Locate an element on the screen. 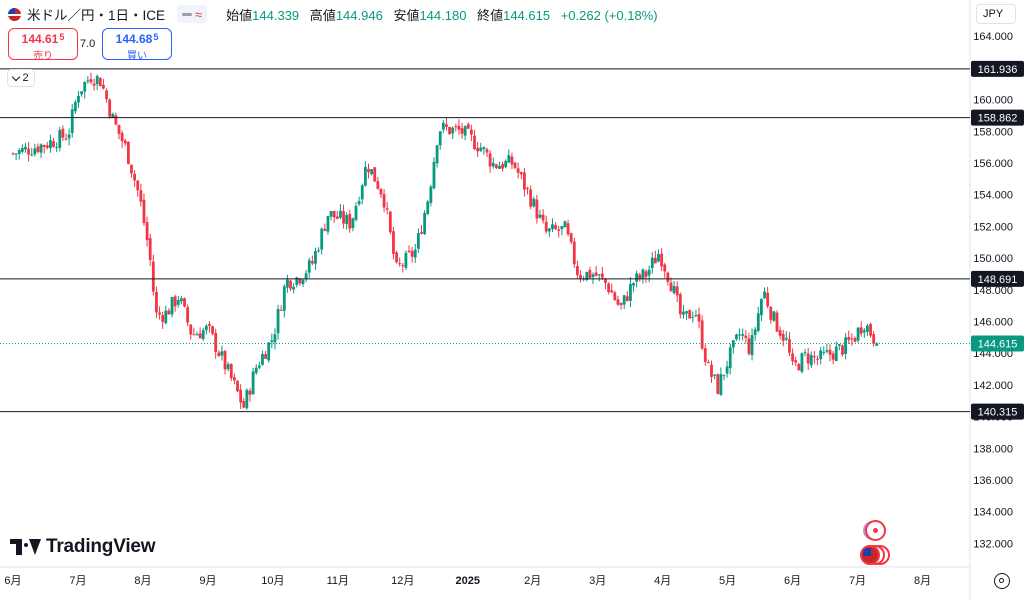 The height and width of the screenshot is (600, 1024). chevron-down-icon is located at coordinates (16, 76).